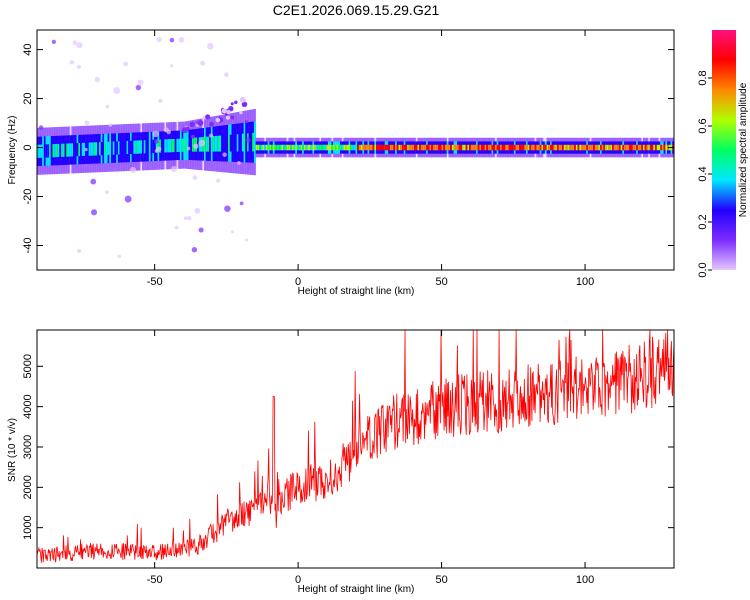 The width and height of the screenshot is (750, 600). Describe the element at coordinates (28, 246) in the screenshot. I see `spectrogram-y-tick-label: -40` at that location.